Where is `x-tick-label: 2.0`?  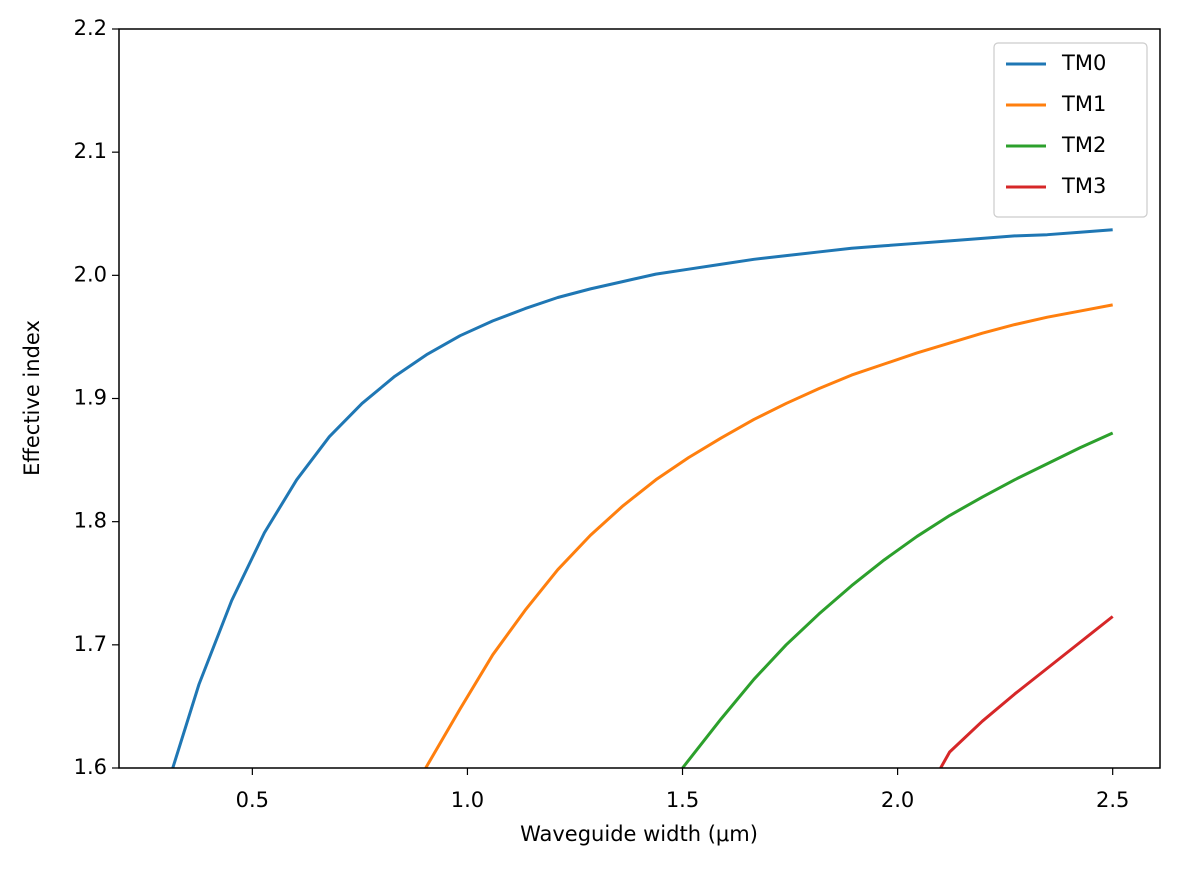
x-tick-label: 2.0 is located at coordinates (897, 800).